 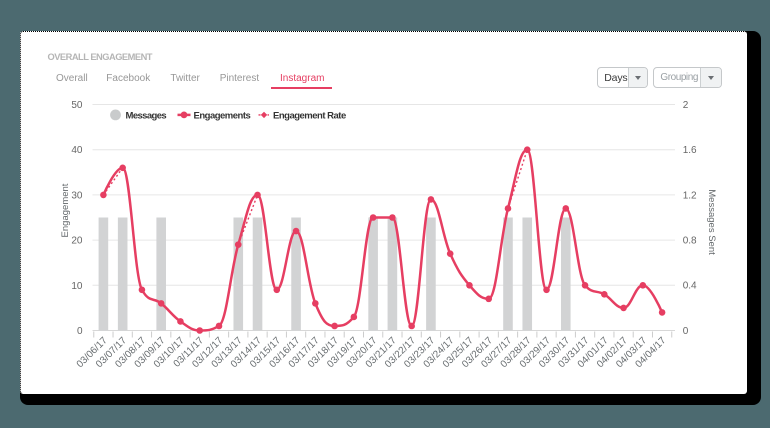 I want to click on svg-text: 20, so click(x=77, y=241).